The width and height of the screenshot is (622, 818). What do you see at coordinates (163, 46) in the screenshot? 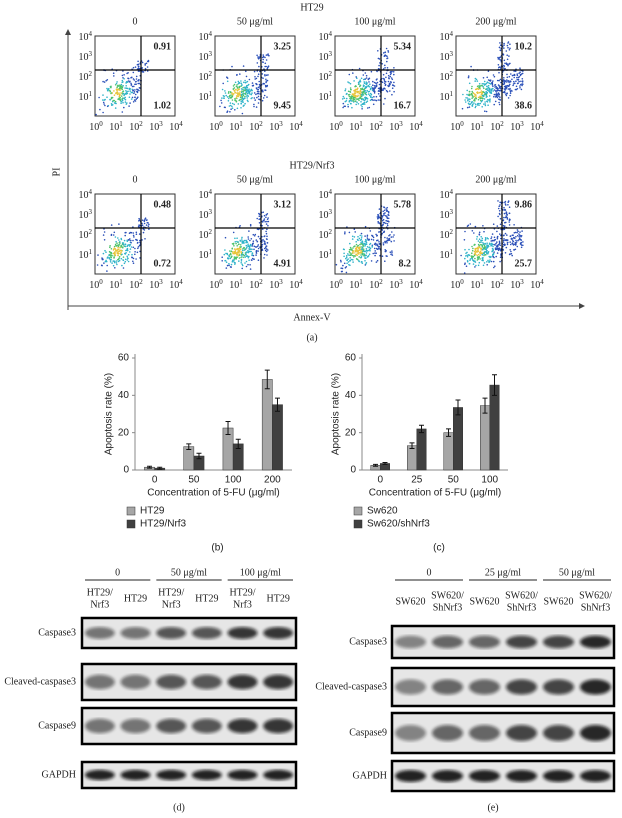
I see `quadrant-value: 0.91` at bounding box center [163, 46].